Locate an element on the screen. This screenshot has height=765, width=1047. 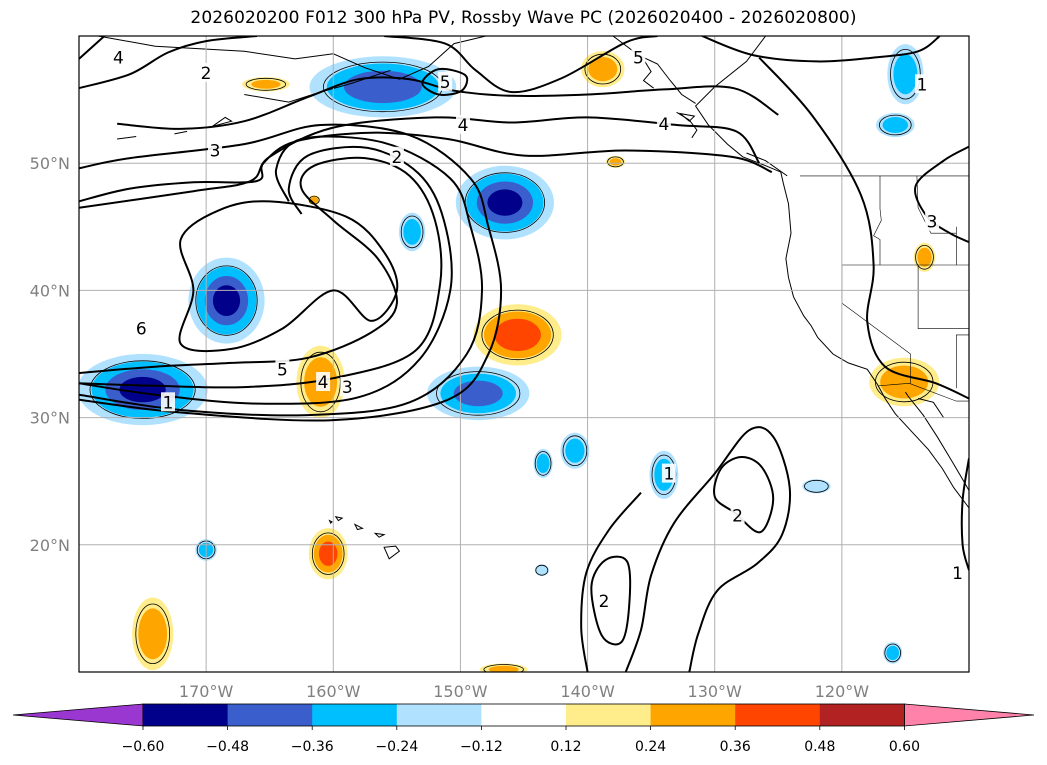
colorbar is located at coordinates (523, 715).